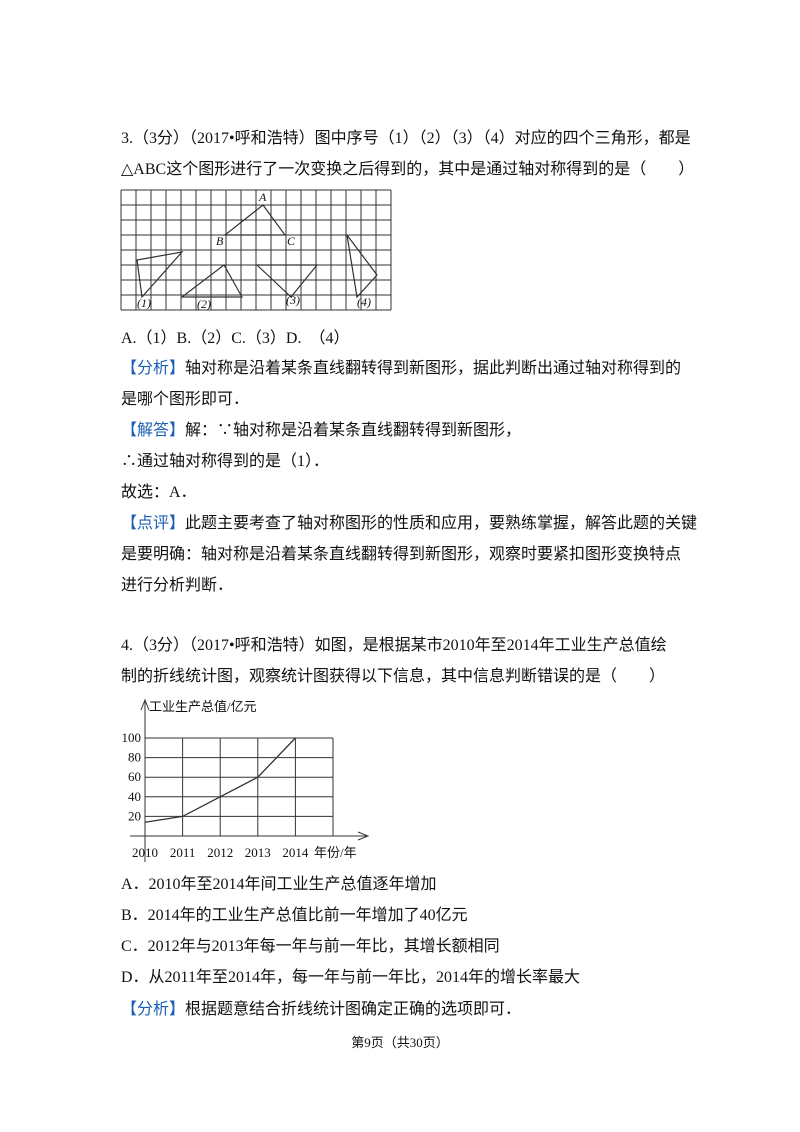 This screenshot has width=800, height=1132. I want to click on fig-label: (1), so click(144, 303).